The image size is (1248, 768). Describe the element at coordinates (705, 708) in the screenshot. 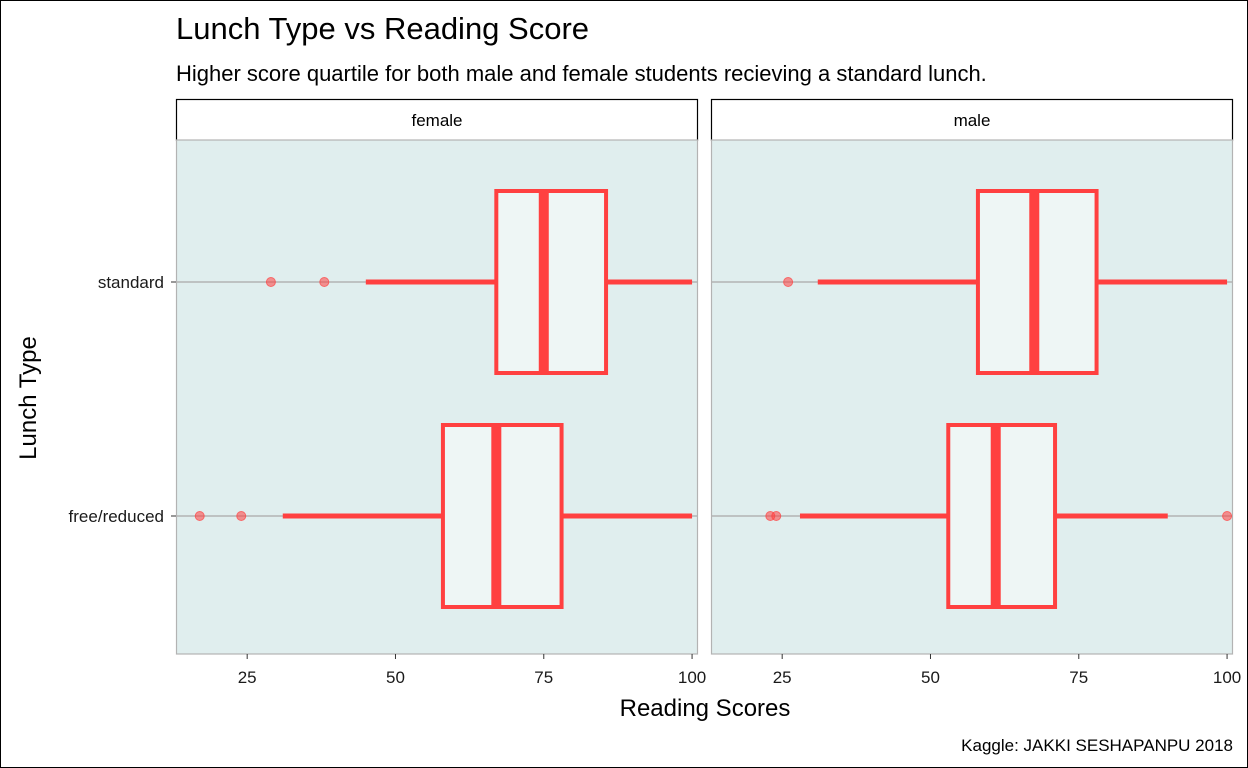

I see `x-axis-title: Reading Scores` at that location.